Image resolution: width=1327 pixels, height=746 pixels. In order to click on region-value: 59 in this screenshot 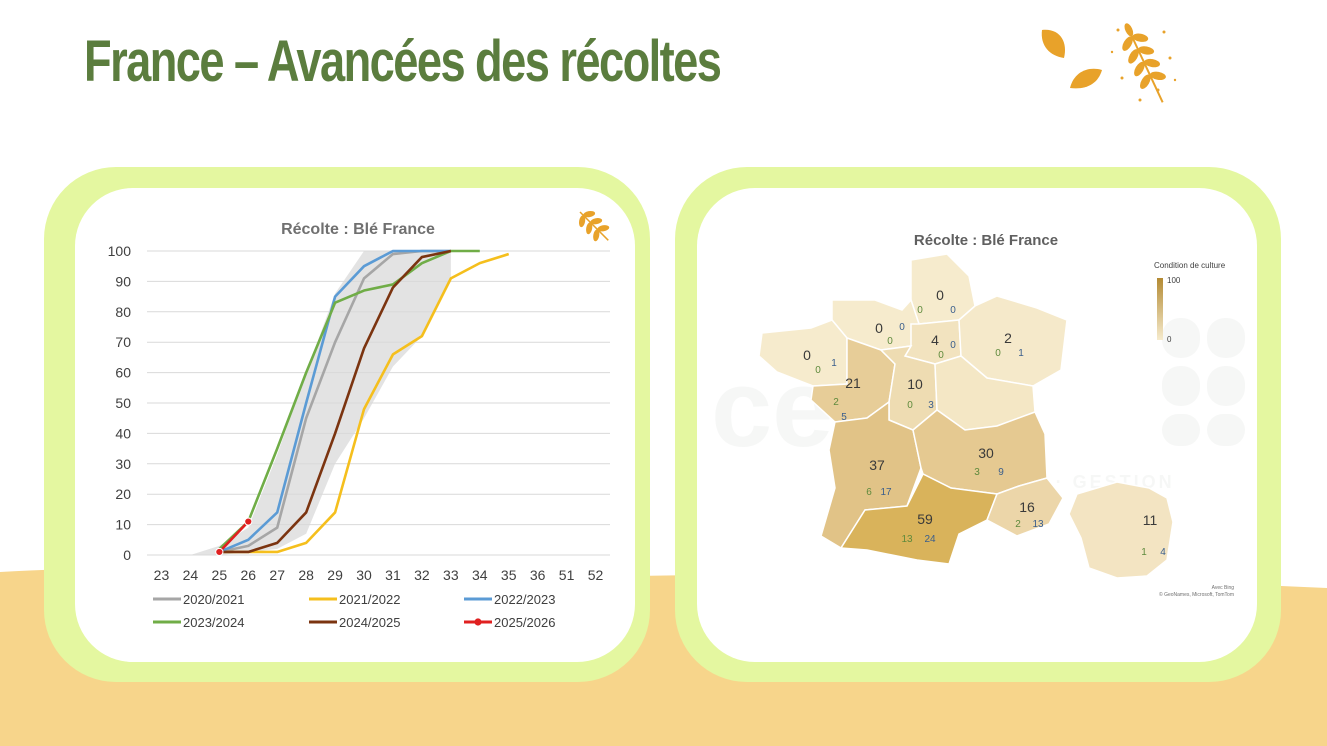, I will do `click(925, 519)`.